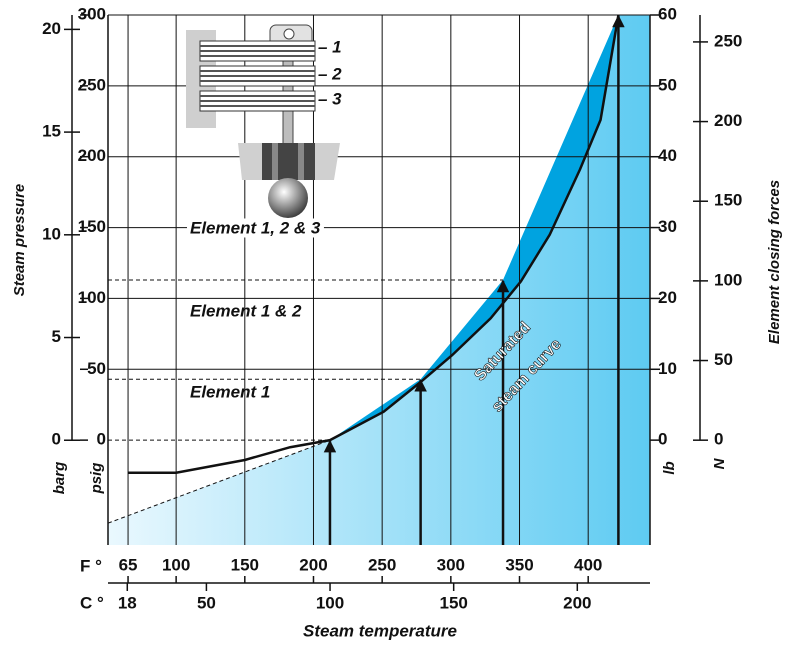 The width and height of the screenshot is (796, 645). I want to click on x2-tick-label: 100, so click(330, 602).